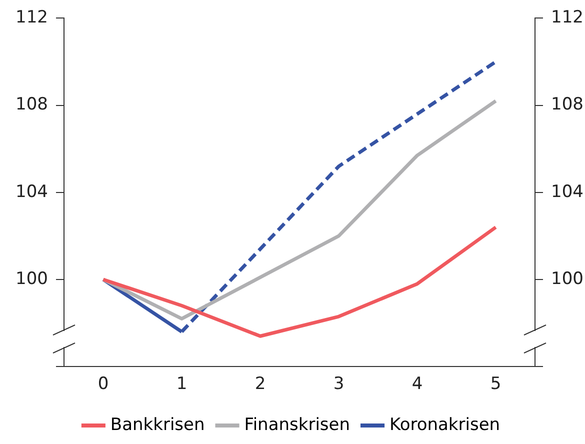  I want to click on y2-tick-label: 108, so click(567, 104).